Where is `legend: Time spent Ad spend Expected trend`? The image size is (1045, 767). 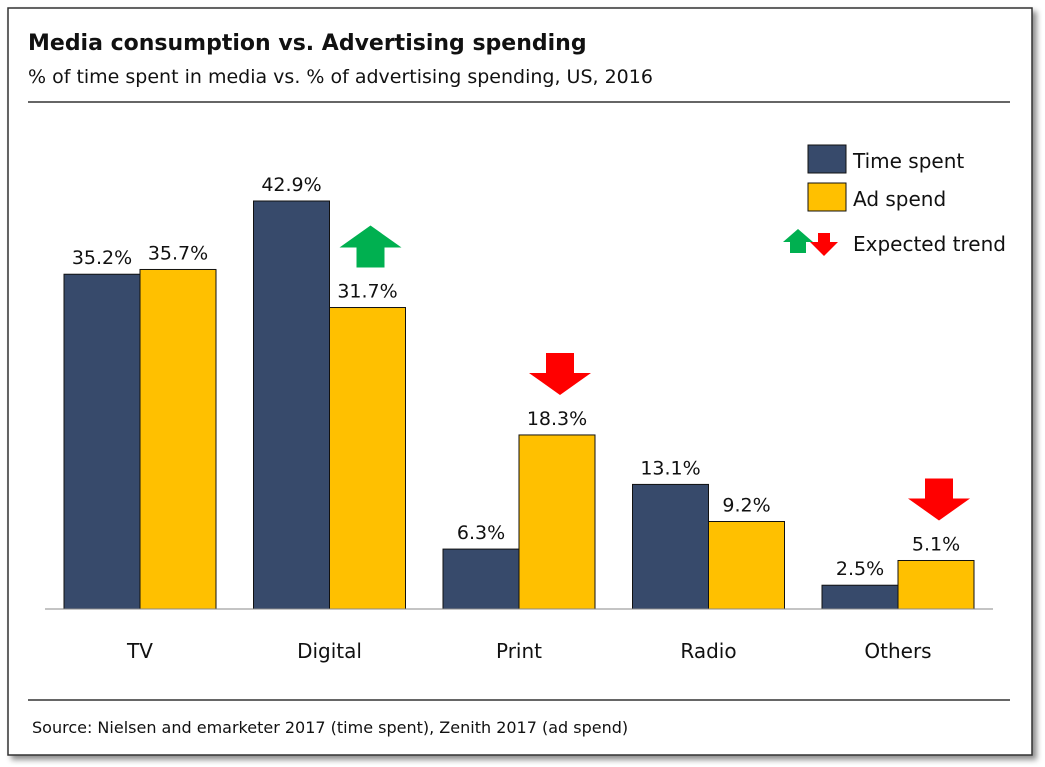 legend: Time spent Ad spend Expected trend is located at coordinates (894, 200).